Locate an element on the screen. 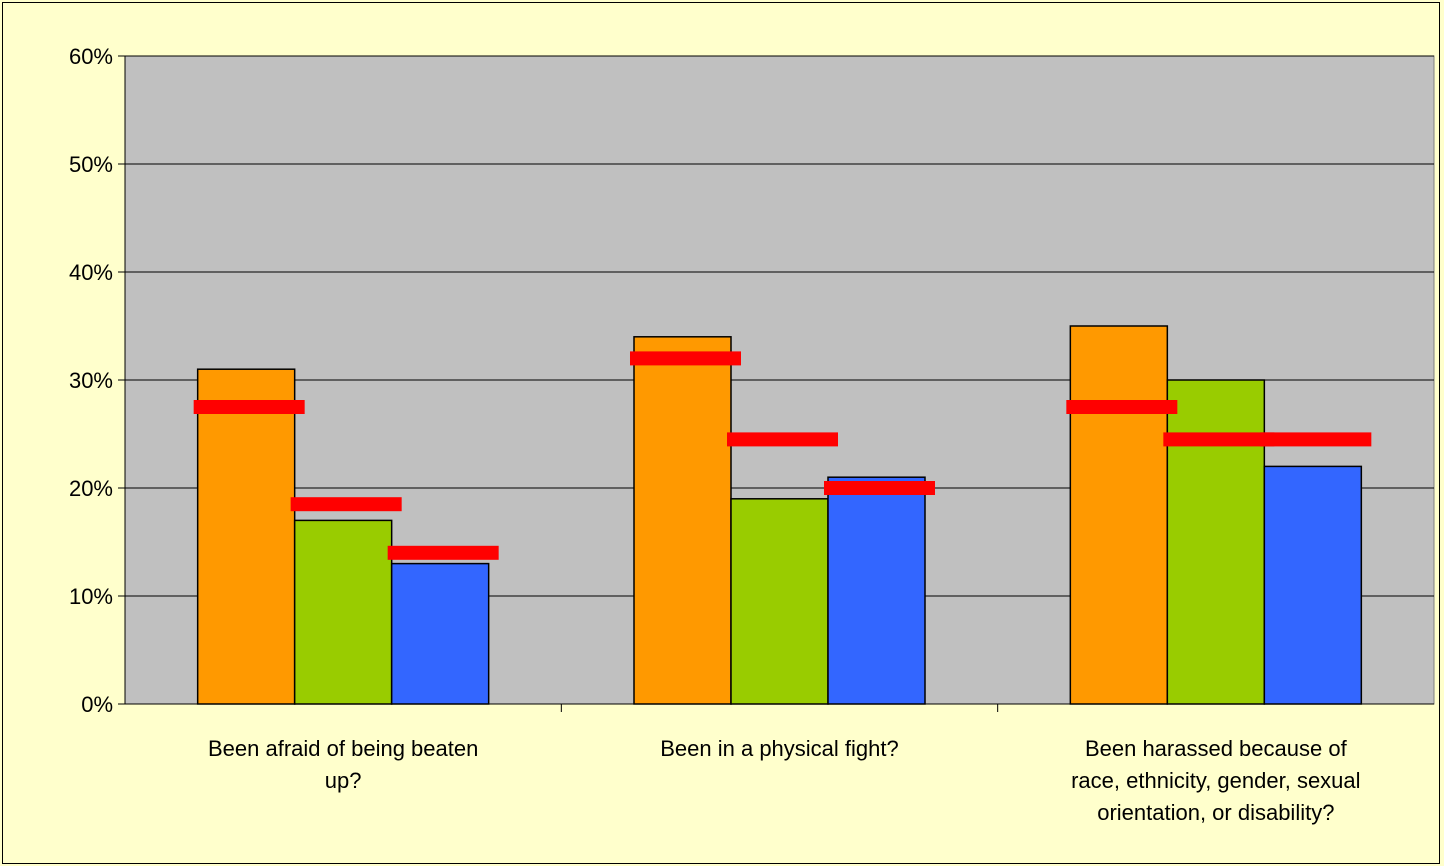  category-label-line: up? is located at coordinates (343, 780).